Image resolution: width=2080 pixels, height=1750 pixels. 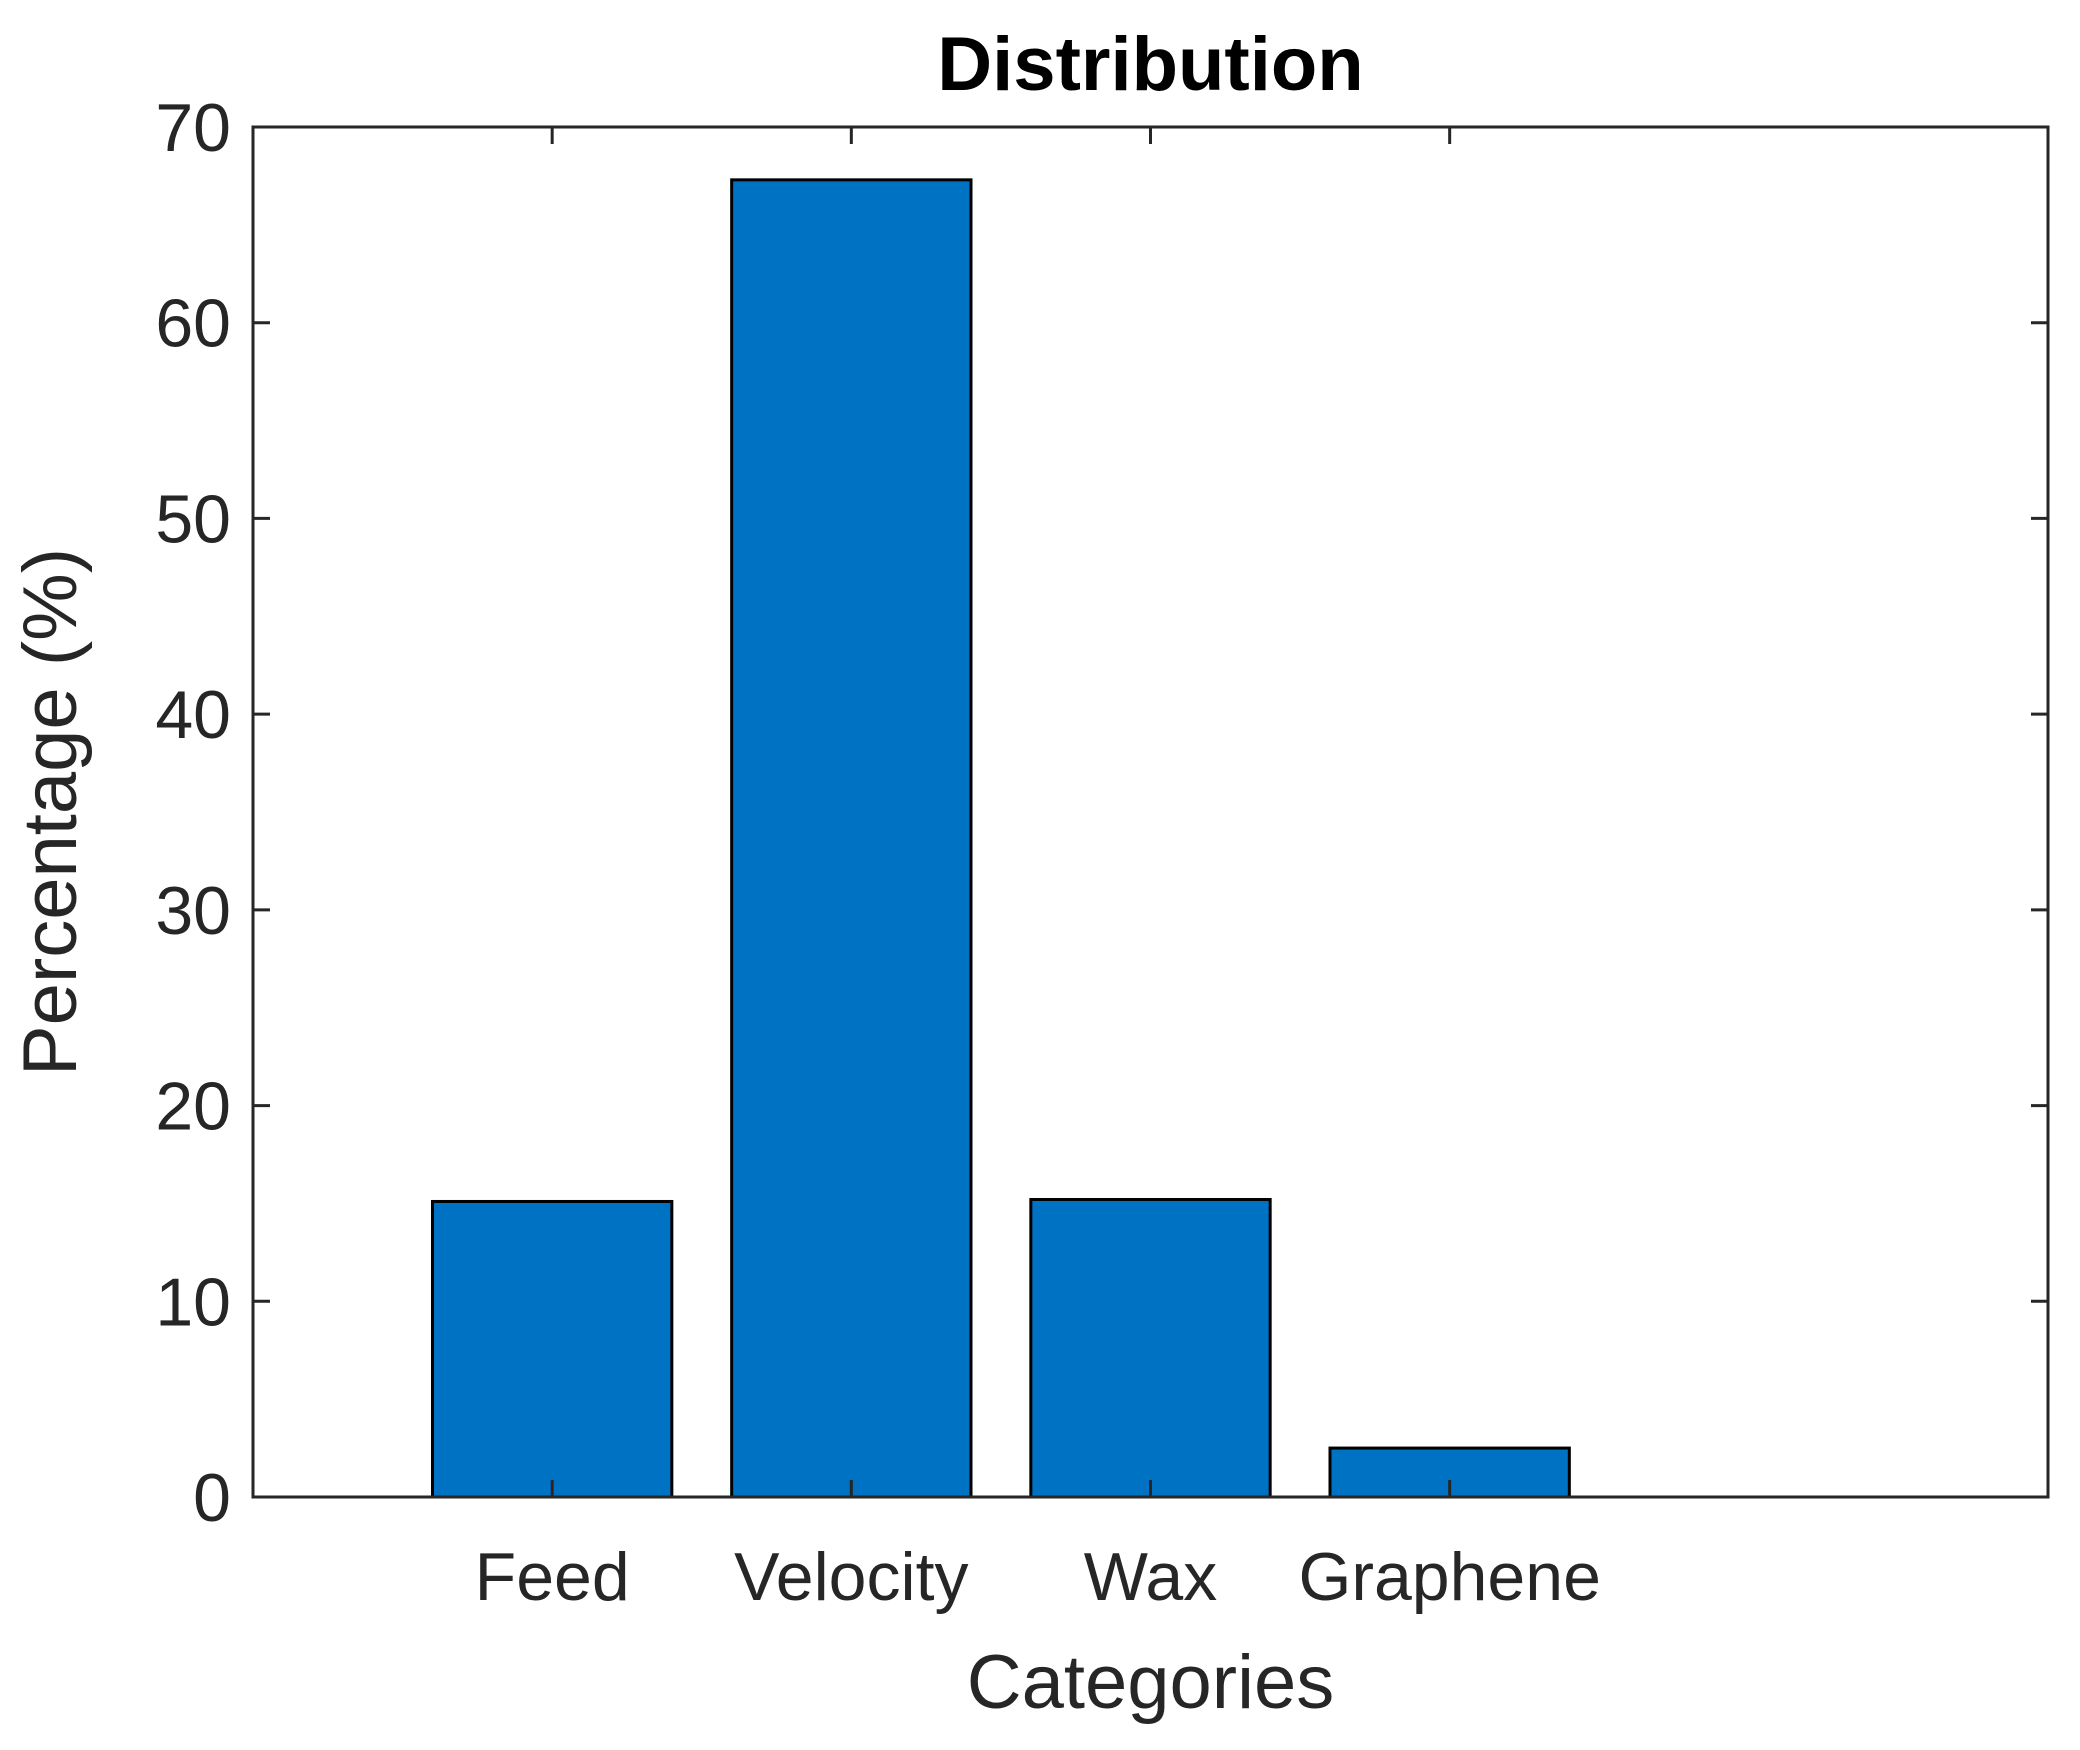 I want to click on bar-feed, so click(x=552, y=1349).